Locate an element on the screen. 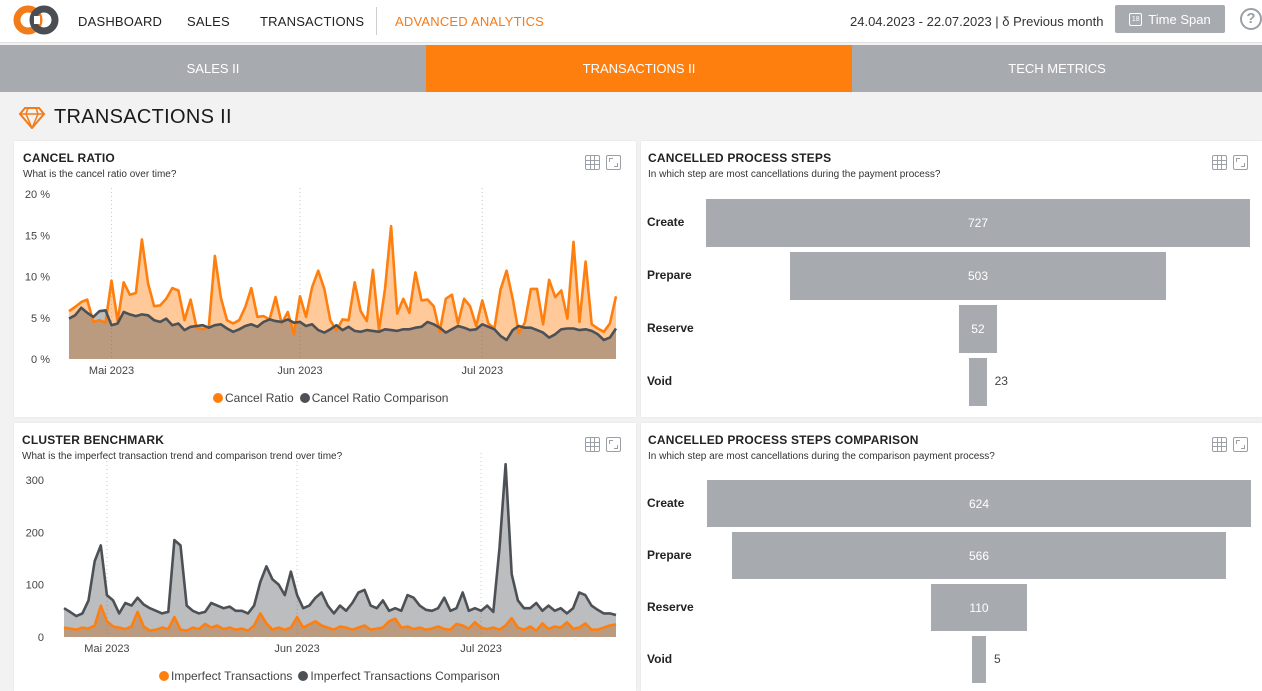 Image resolution: width=1262 pixels, height=691 pixels. legend-item-imperfect-transactions-comparison: Imperfect Transactions Comparison is located at coordinates (399, 676).